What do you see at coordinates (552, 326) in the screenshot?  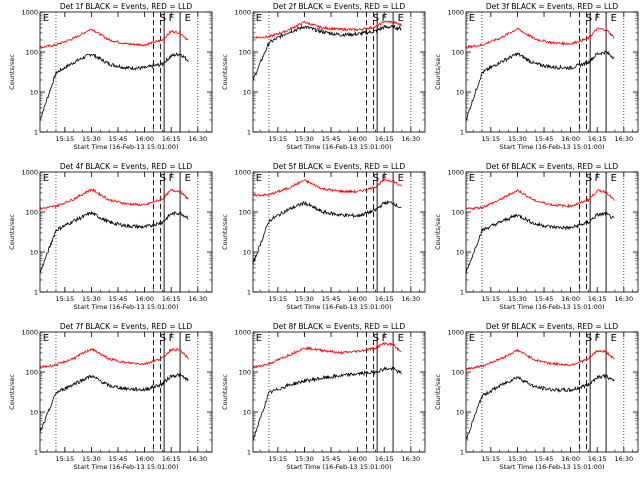 I see `panel-title: Det 9f BLACK = Events, RED = LLD` at bounding box center [552, 326].